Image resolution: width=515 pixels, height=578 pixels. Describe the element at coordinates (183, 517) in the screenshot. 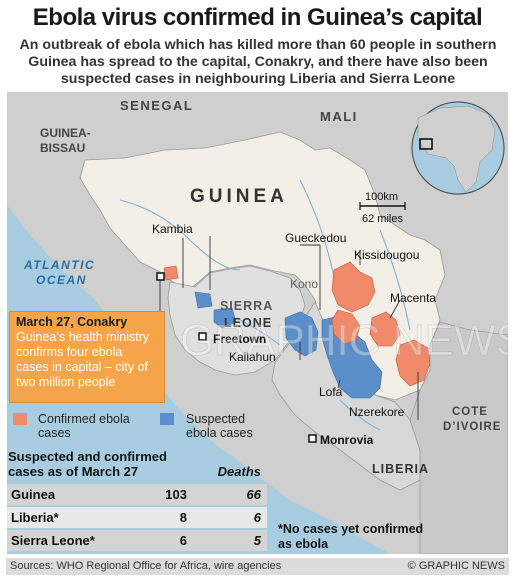

I see `row-cases: 8` at that location.